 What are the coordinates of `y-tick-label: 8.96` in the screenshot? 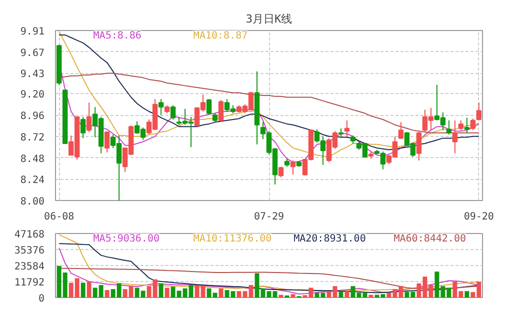 It's located at (32, 116).